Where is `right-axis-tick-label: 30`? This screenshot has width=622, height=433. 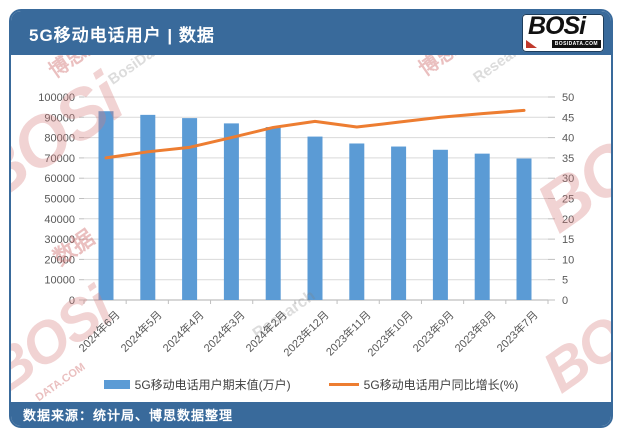
right-axis-tick-label: 30 is located at coordinates (568, 179).